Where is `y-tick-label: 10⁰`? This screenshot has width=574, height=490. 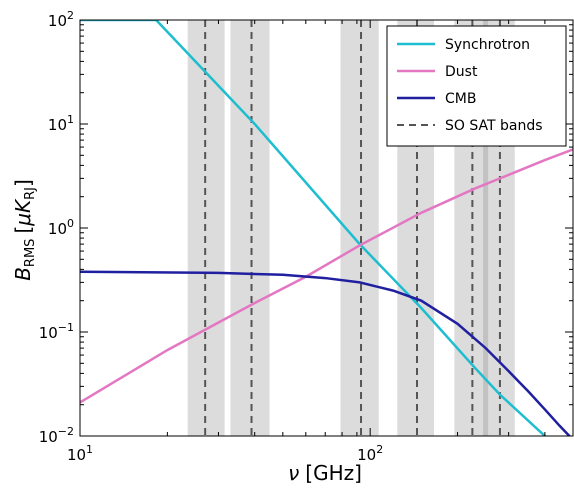 y-tick-label: 10⁰ is located at coordinates (61, 227).